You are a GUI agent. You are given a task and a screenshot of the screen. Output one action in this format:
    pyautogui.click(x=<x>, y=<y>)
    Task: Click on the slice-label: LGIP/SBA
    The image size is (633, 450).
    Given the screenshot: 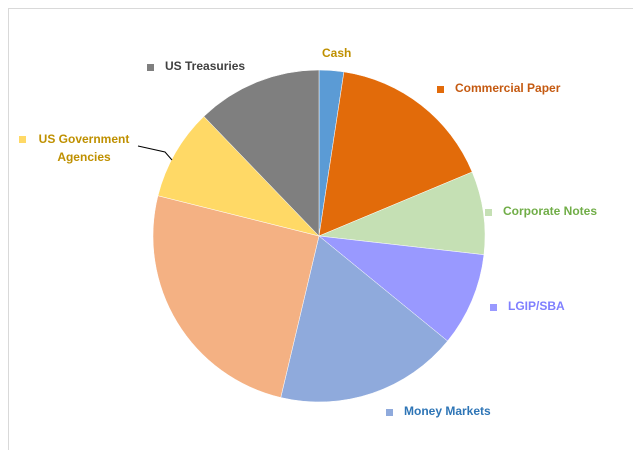 What is the action you would take?
    pyautogui.click(x=536, y=306)
    